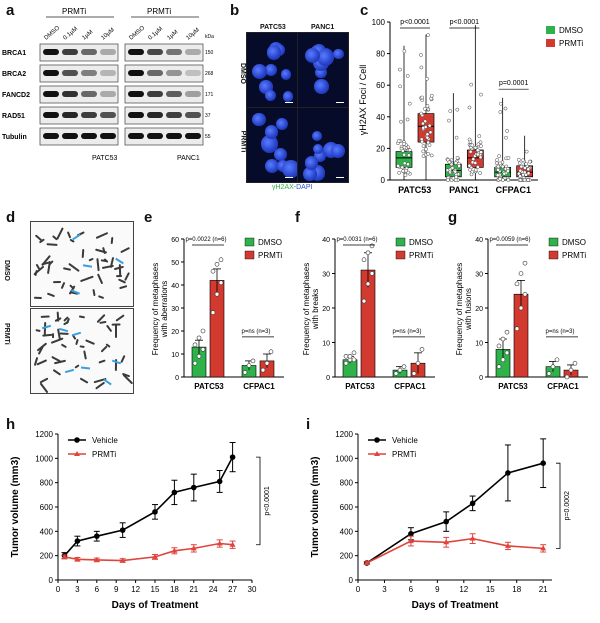 This screenshot has width=600, height=623. I want to click on blot-row-label: FANCD2, so click(16, 95).